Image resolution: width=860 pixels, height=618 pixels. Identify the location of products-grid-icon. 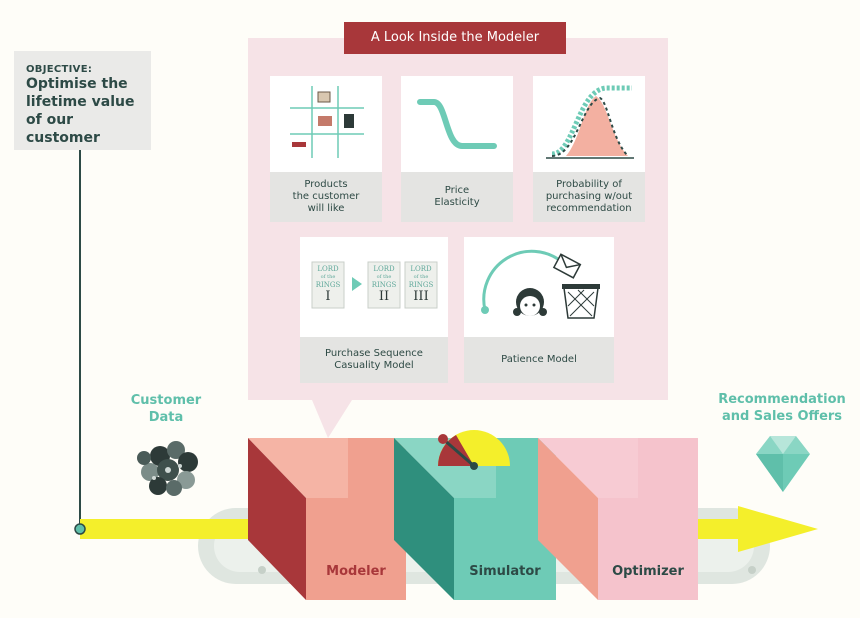
(327, 122).